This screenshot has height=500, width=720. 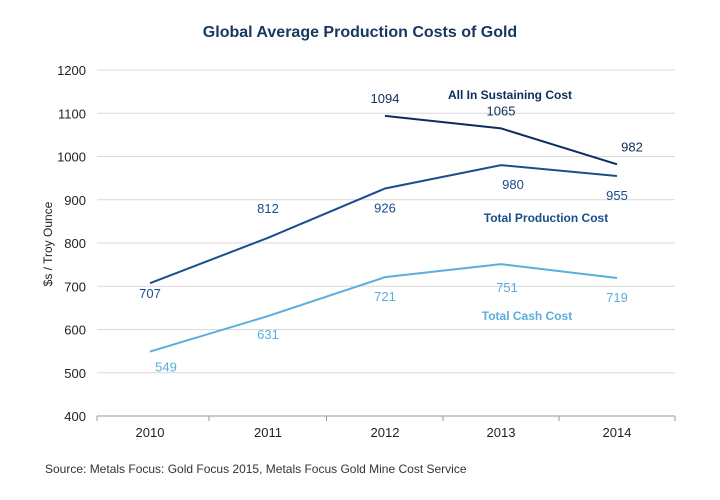 What do you see at coordinates (268, 334) in the screenshot?
I see `data-label: 631` at bounding box center [268, 334].